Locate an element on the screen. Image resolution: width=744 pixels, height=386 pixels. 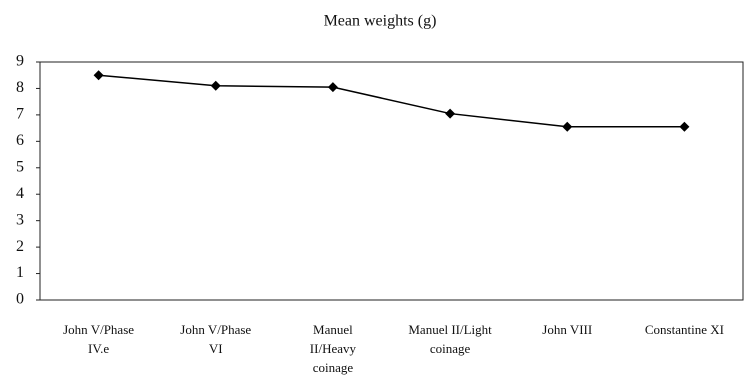
y-tick-label: 5 is located at coordinates (20, 166).